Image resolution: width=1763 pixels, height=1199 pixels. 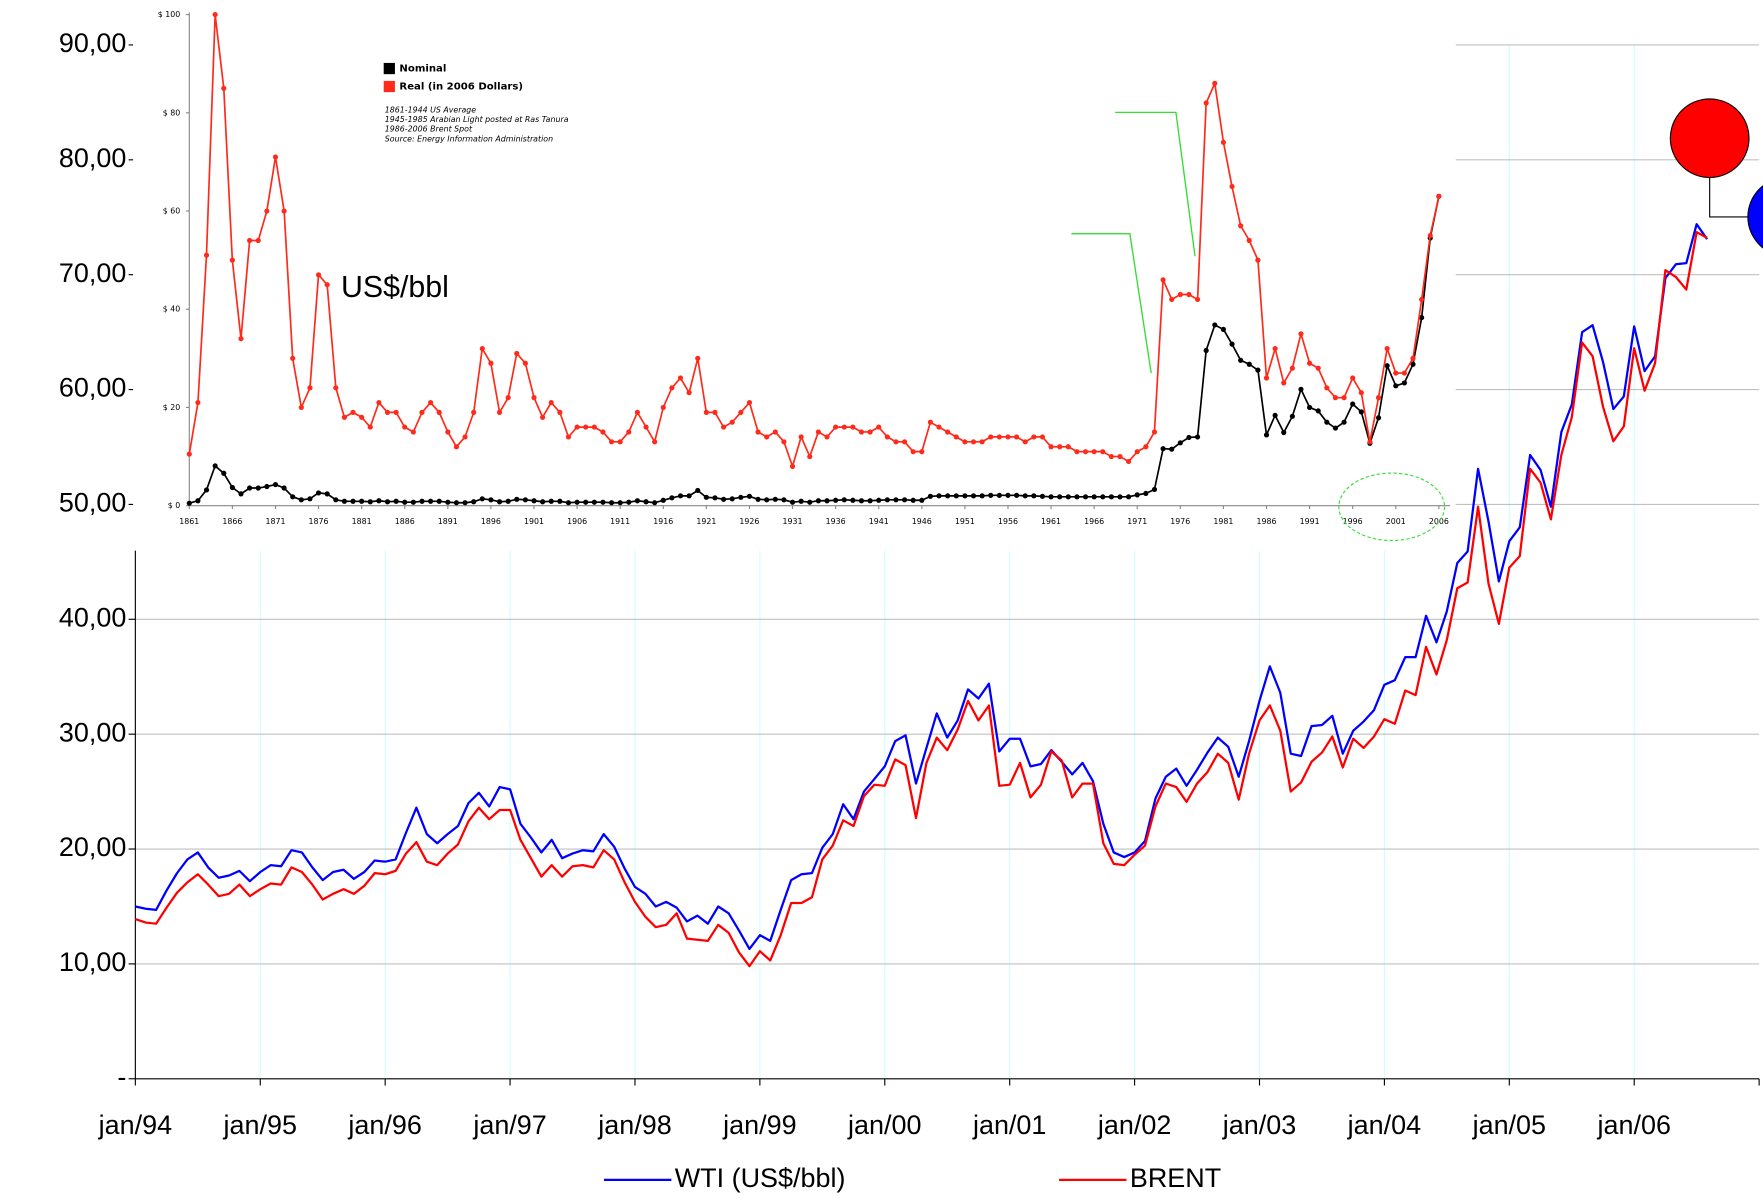 I want to click on y-tick-label: $ 20, so click(x=172, y=407).